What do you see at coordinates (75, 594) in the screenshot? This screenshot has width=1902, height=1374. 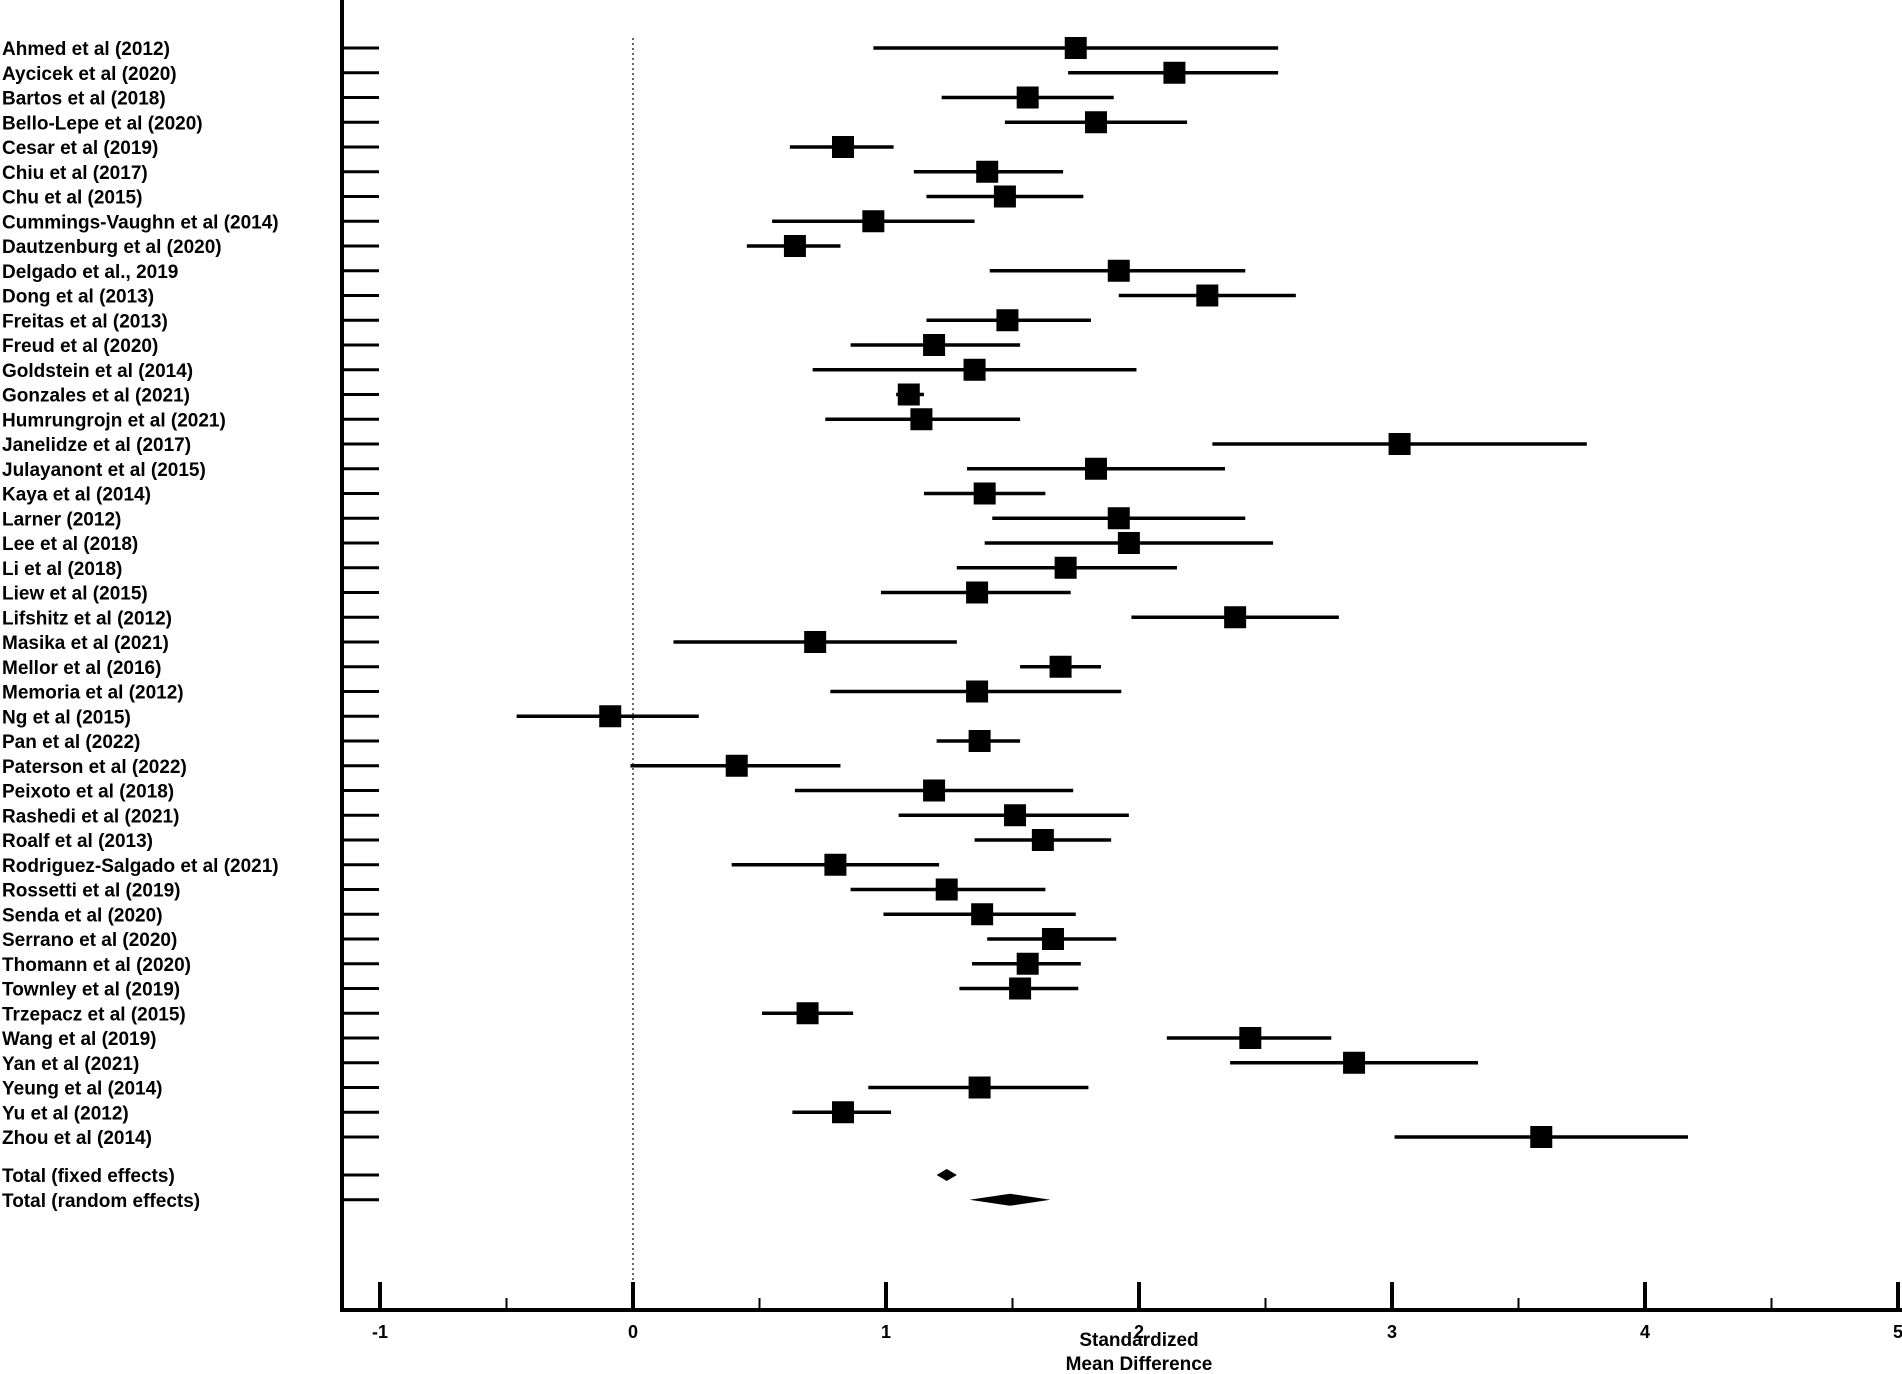 I see `study-label: Liew et al (2015)` at bounding box center [75, 594].